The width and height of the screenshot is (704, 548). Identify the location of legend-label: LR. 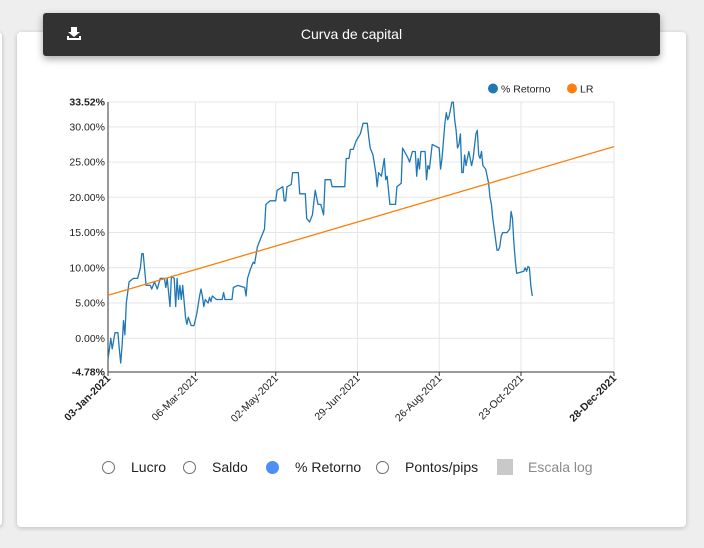
(587, 90).